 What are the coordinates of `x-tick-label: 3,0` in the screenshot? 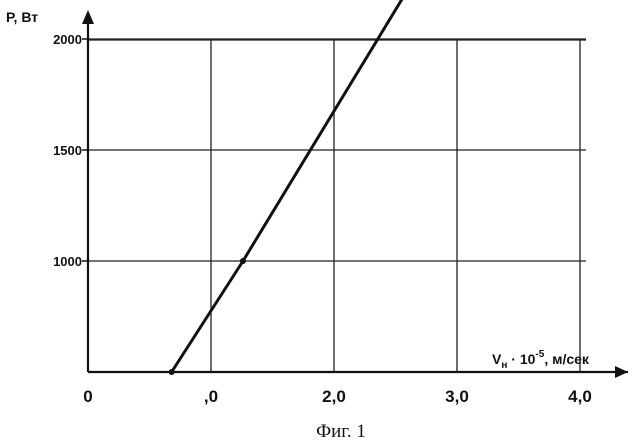 It's located at (457, 396).